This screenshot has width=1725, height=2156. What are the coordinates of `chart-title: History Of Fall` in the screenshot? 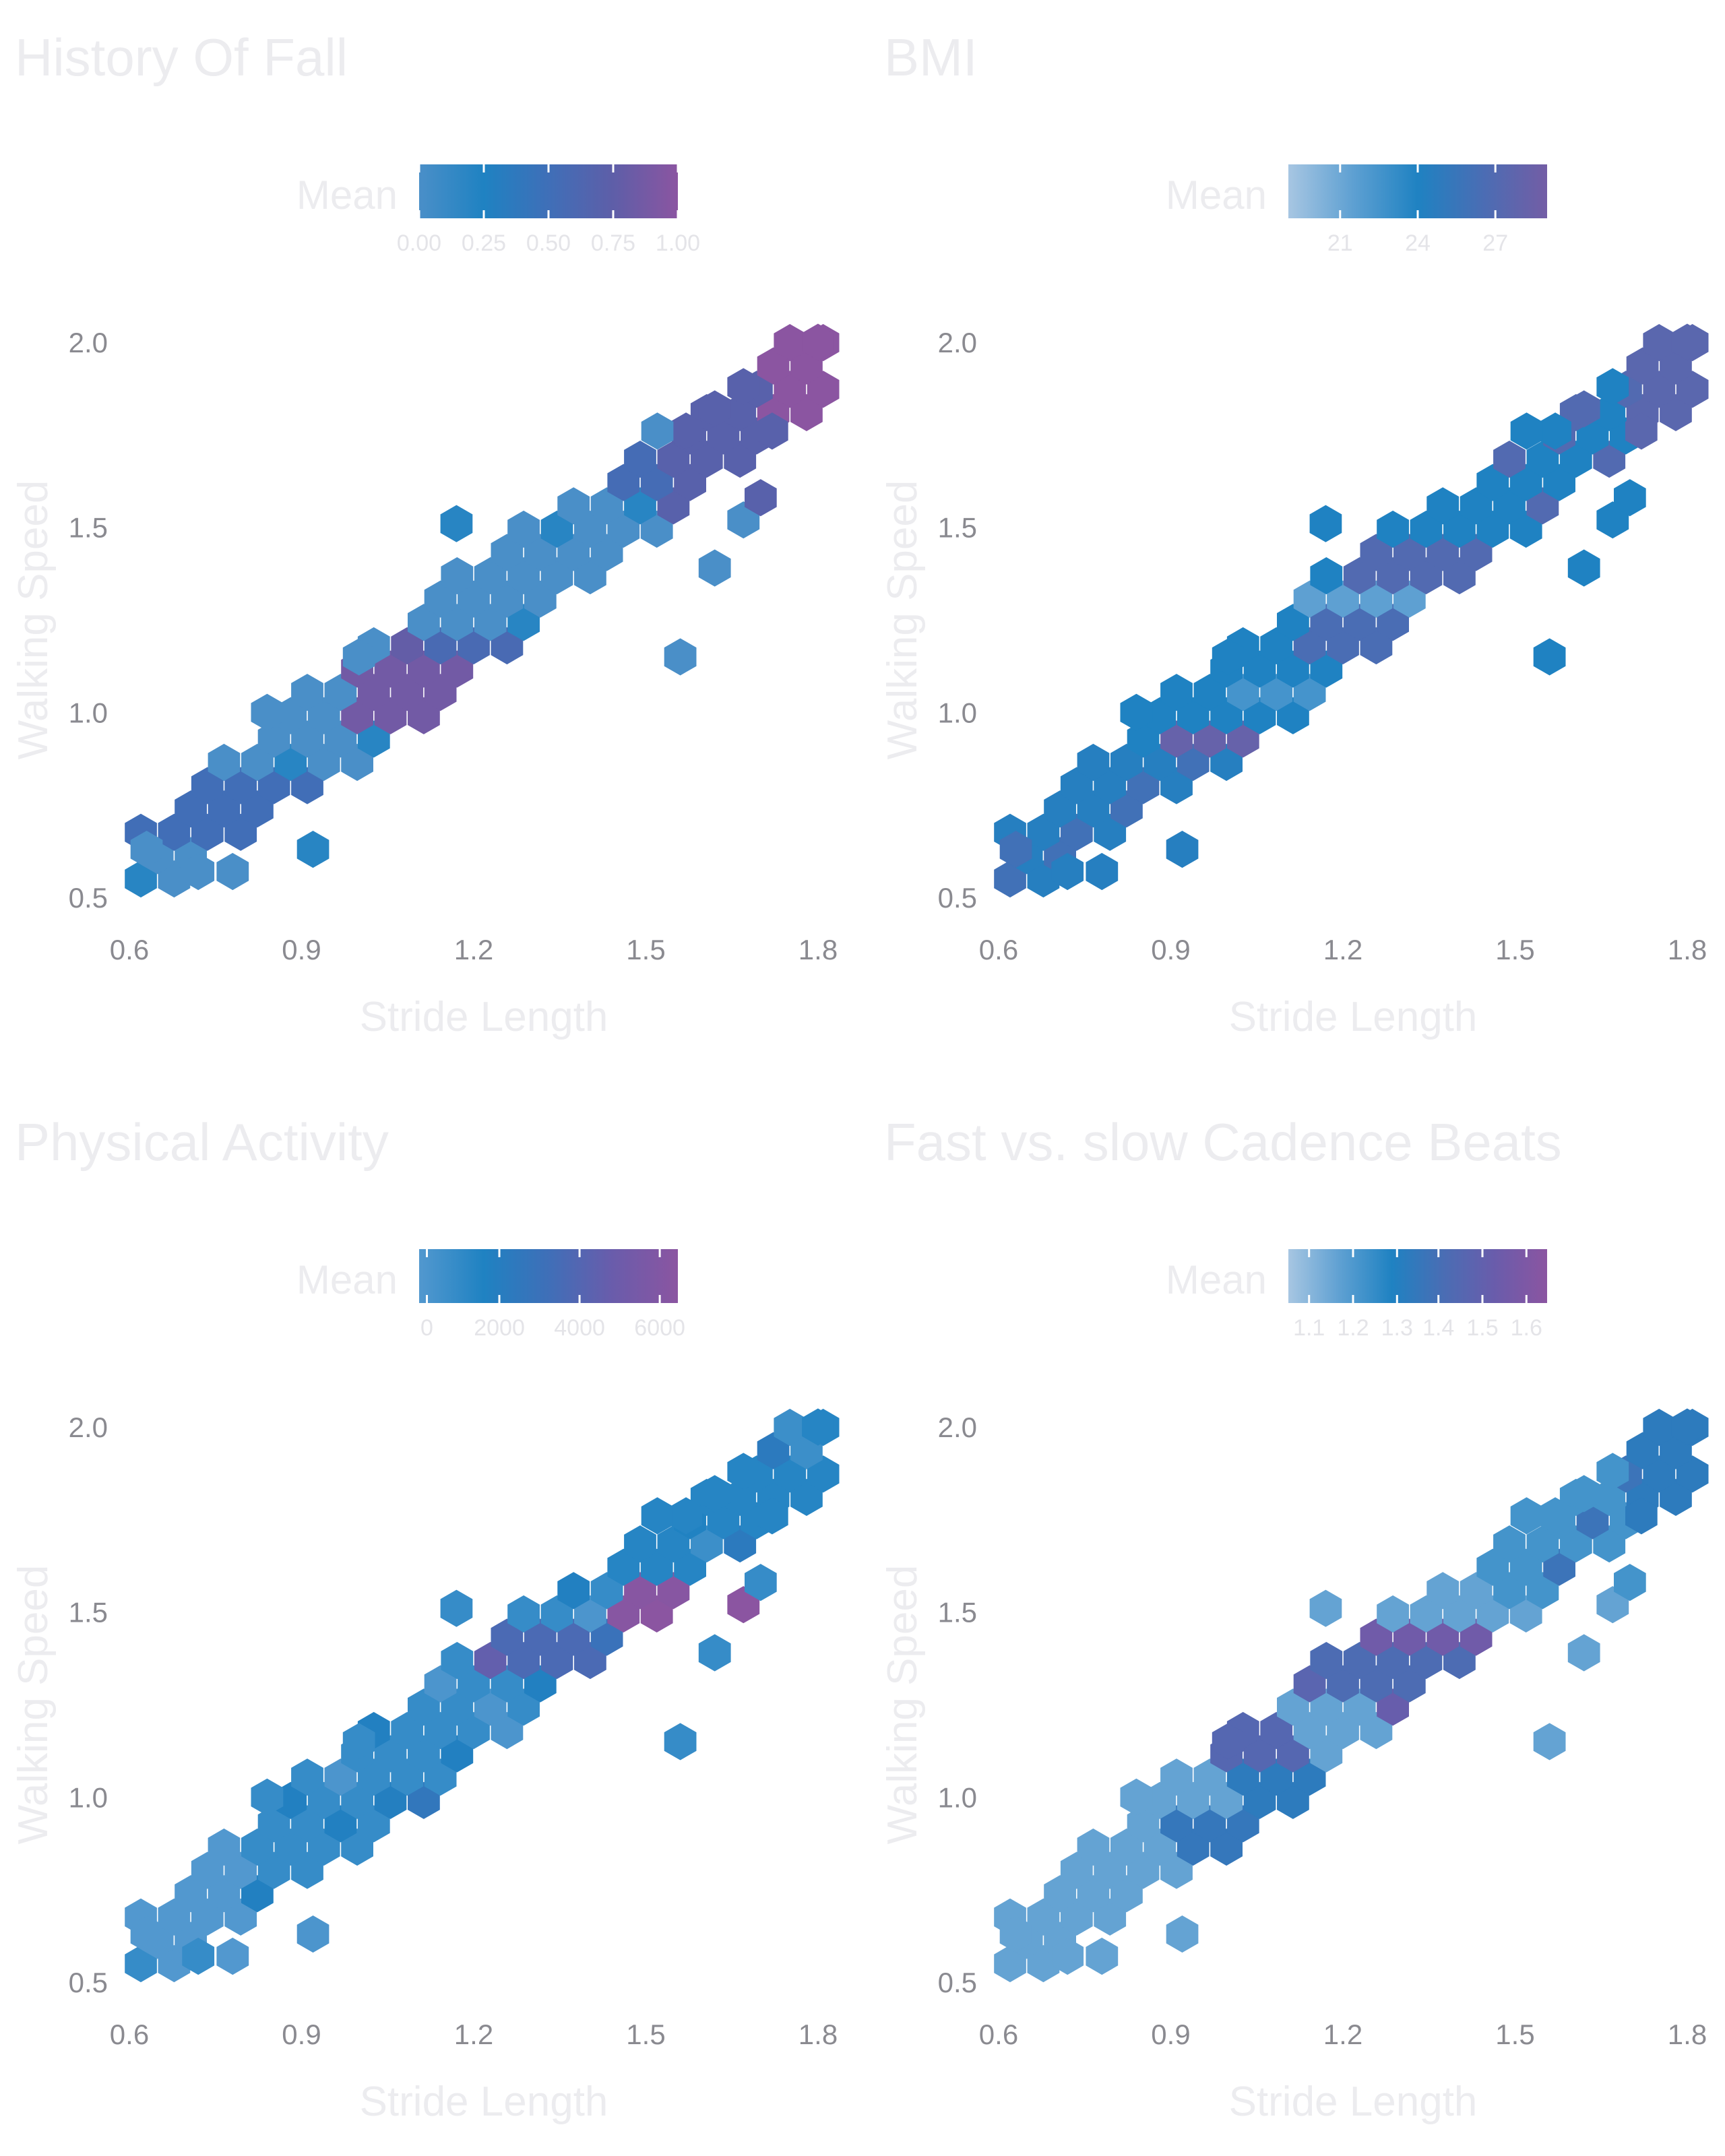 It's located at (181, 57).